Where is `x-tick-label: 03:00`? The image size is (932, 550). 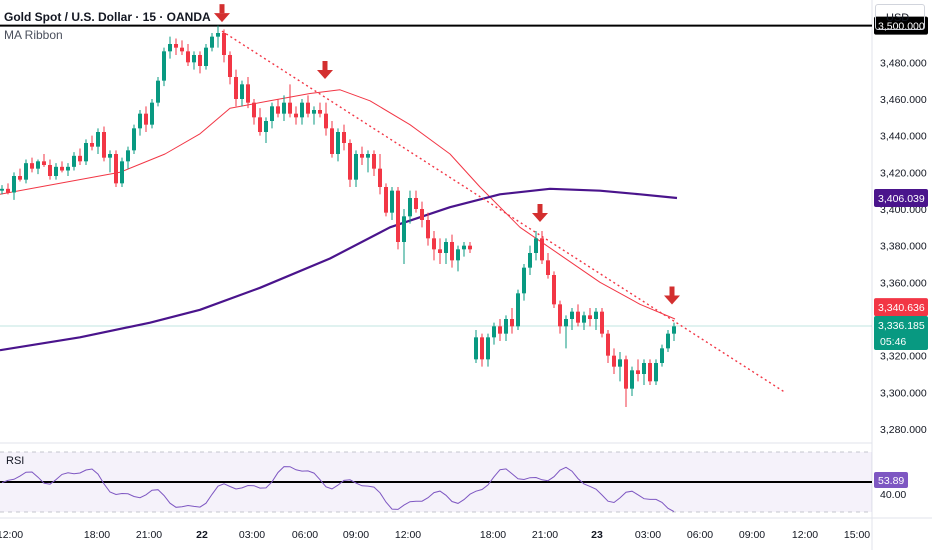 x-tick-label: 03:00 is located at coordinates (252, 535).